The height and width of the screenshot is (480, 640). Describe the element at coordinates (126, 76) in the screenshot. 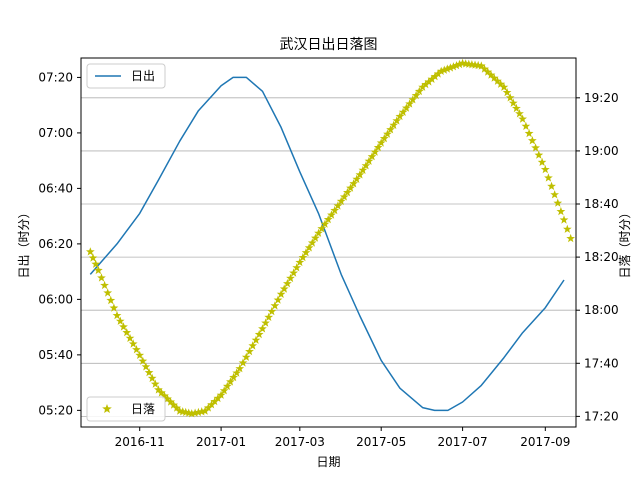

I see `legend-sunrise: 日出` at that location.